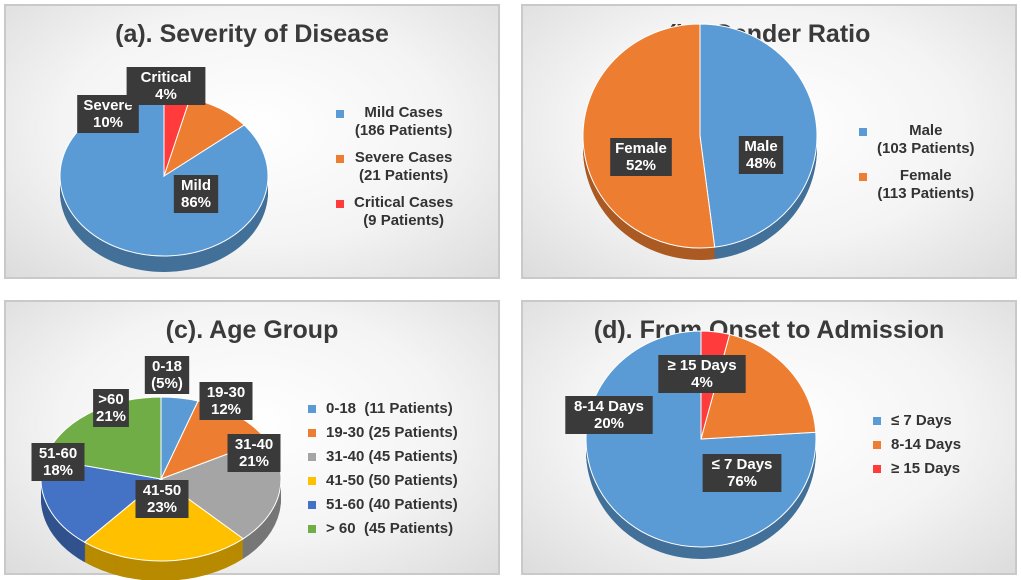 This screenshot has height=580, width=1021. I want to click on legend-item-51-60: 51-60 (40 Patients), so click(383, 505).